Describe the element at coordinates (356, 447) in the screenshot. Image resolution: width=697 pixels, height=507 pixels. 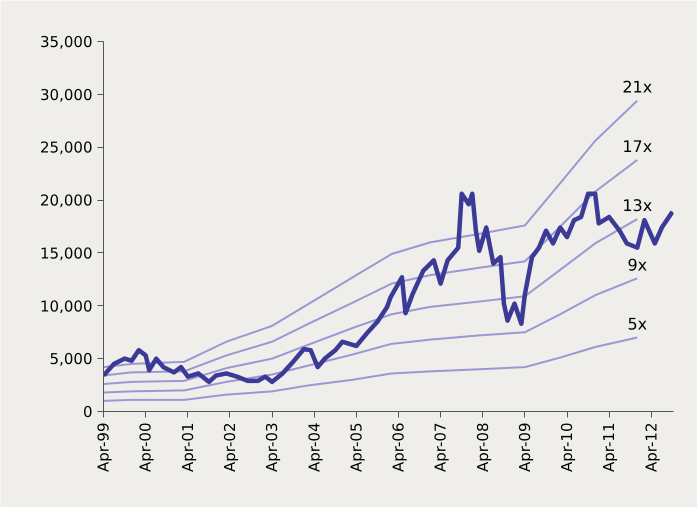
I see `x-tick-label: Apr-05` at that location.